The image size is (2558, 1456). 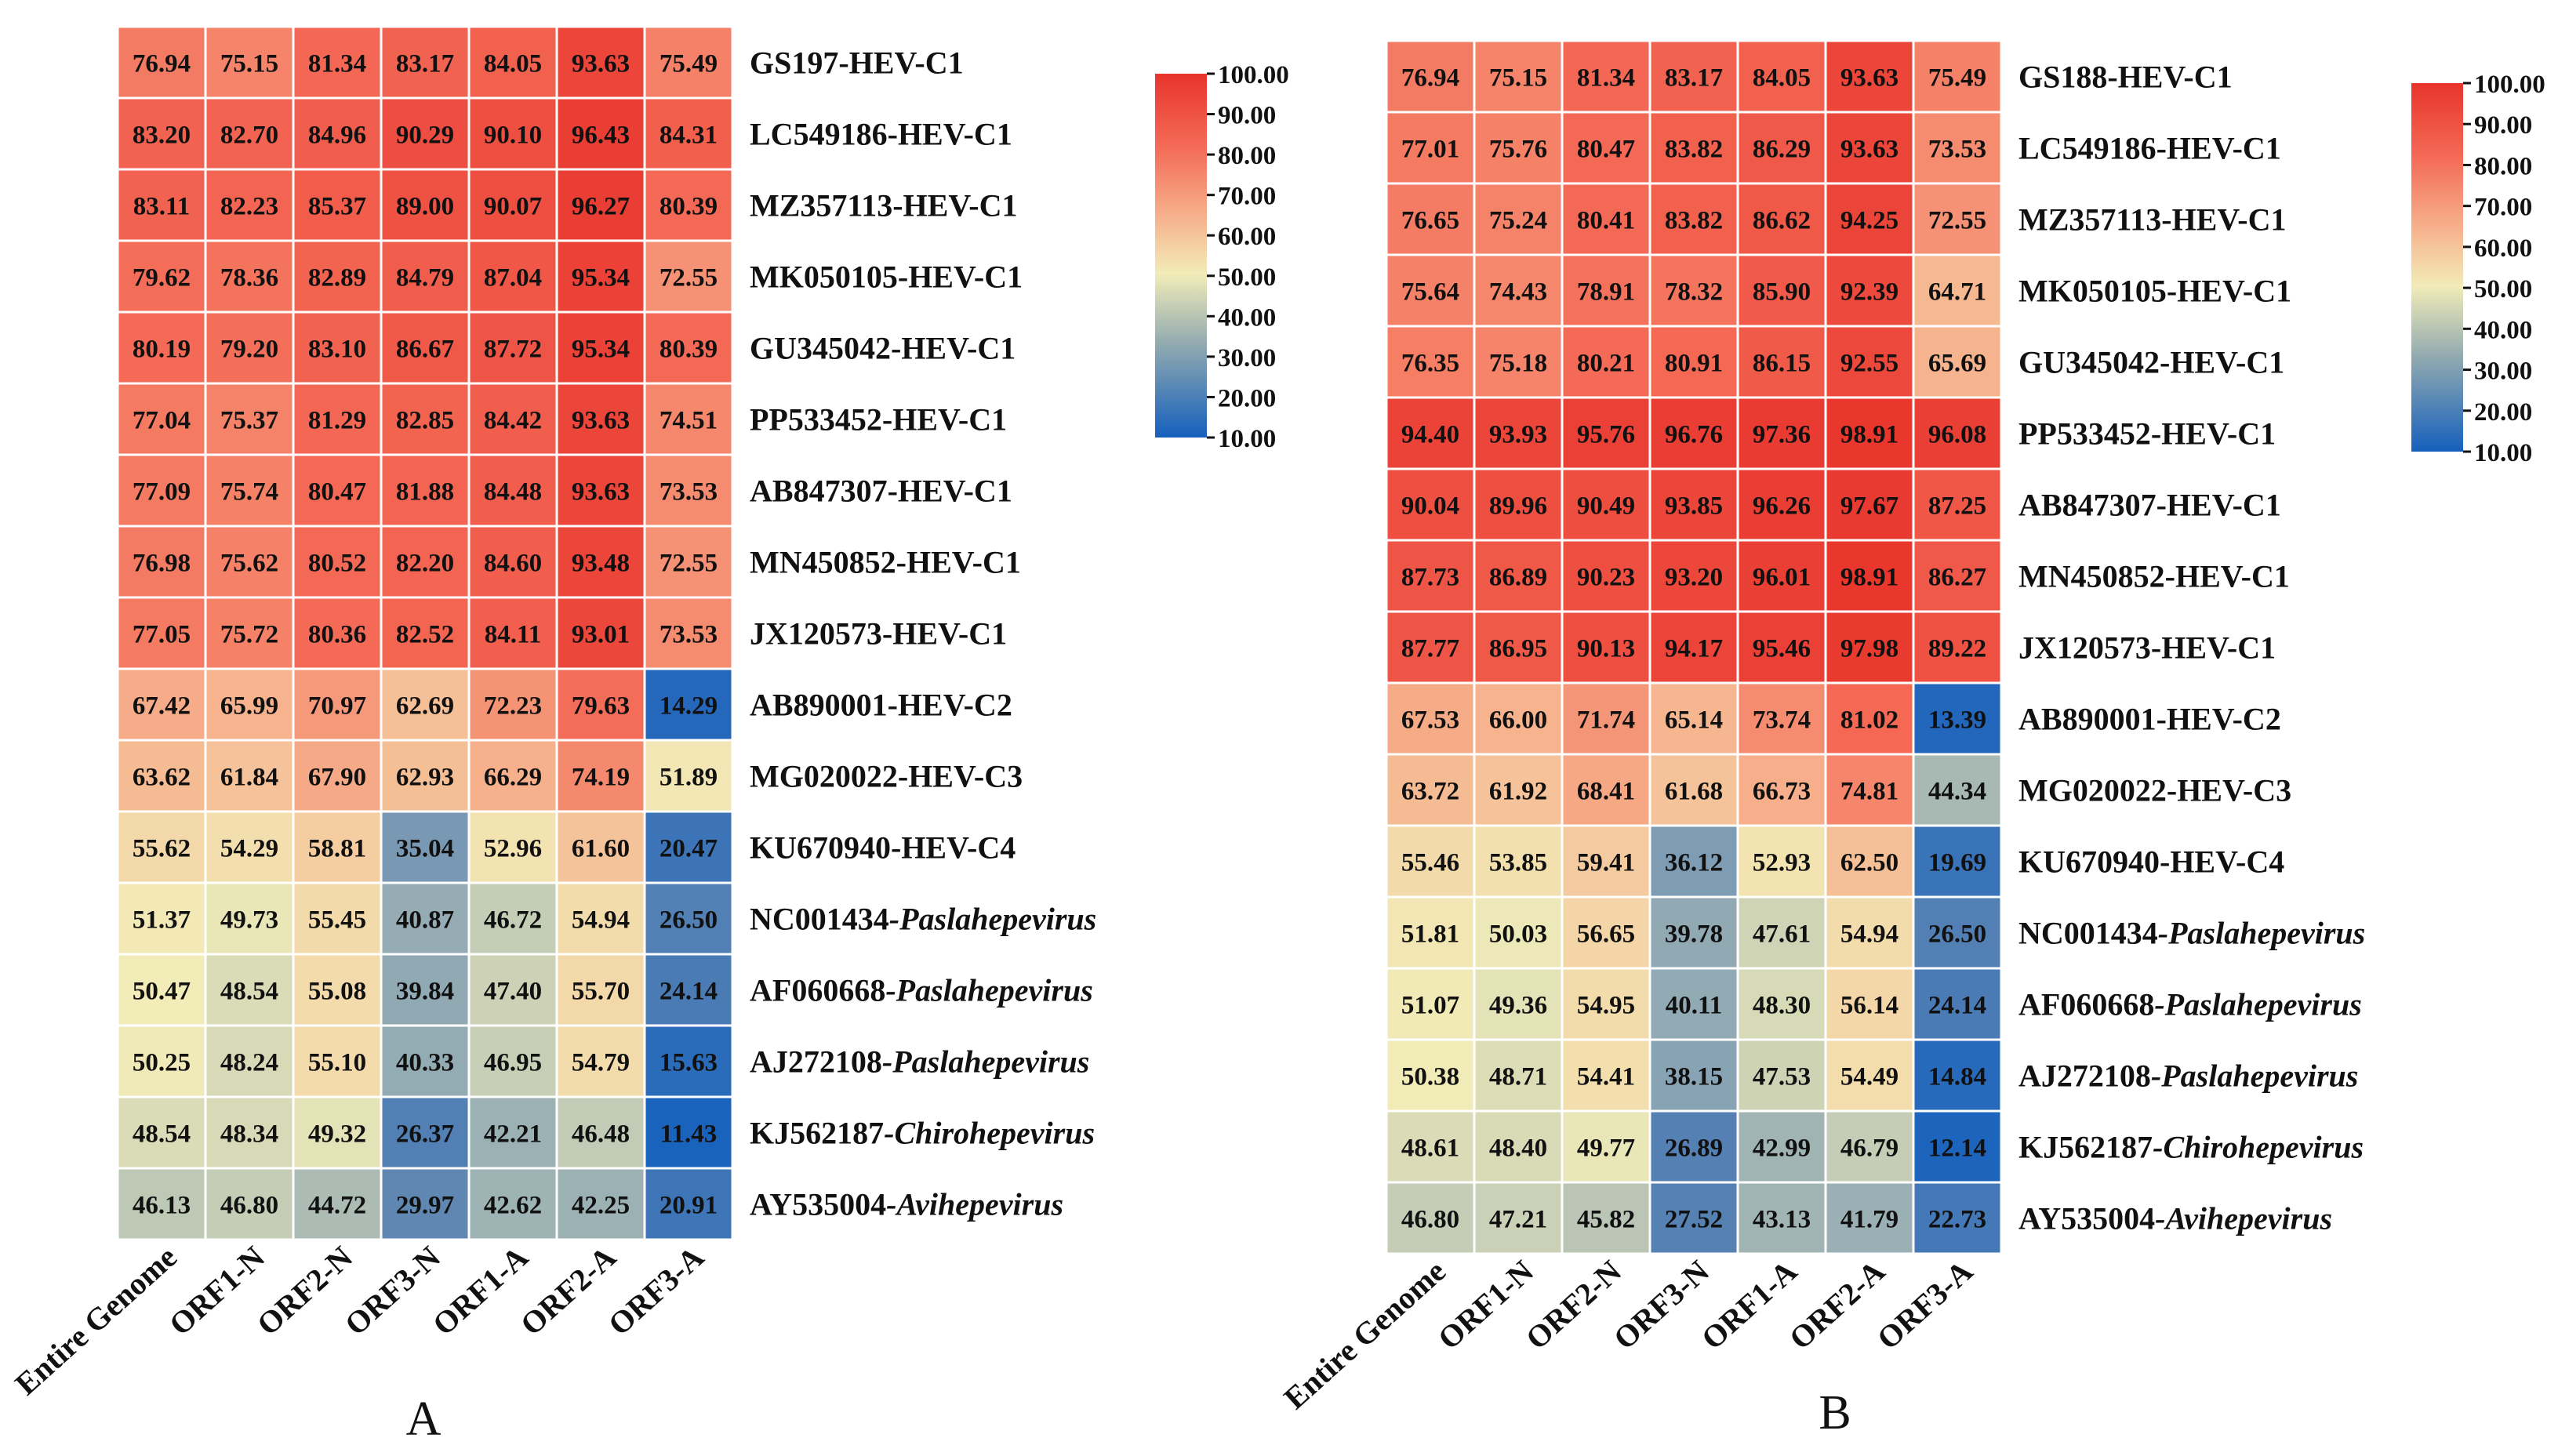 I want to click on cell-value-label: 97.98, so click(x=1869, y=649).